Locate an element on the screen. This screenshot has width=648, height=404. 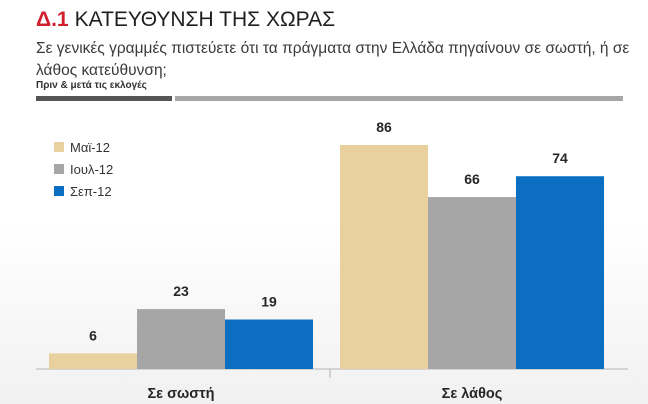
legend-item-1: Μαϊ-12 is located at coordinates (83, 147).